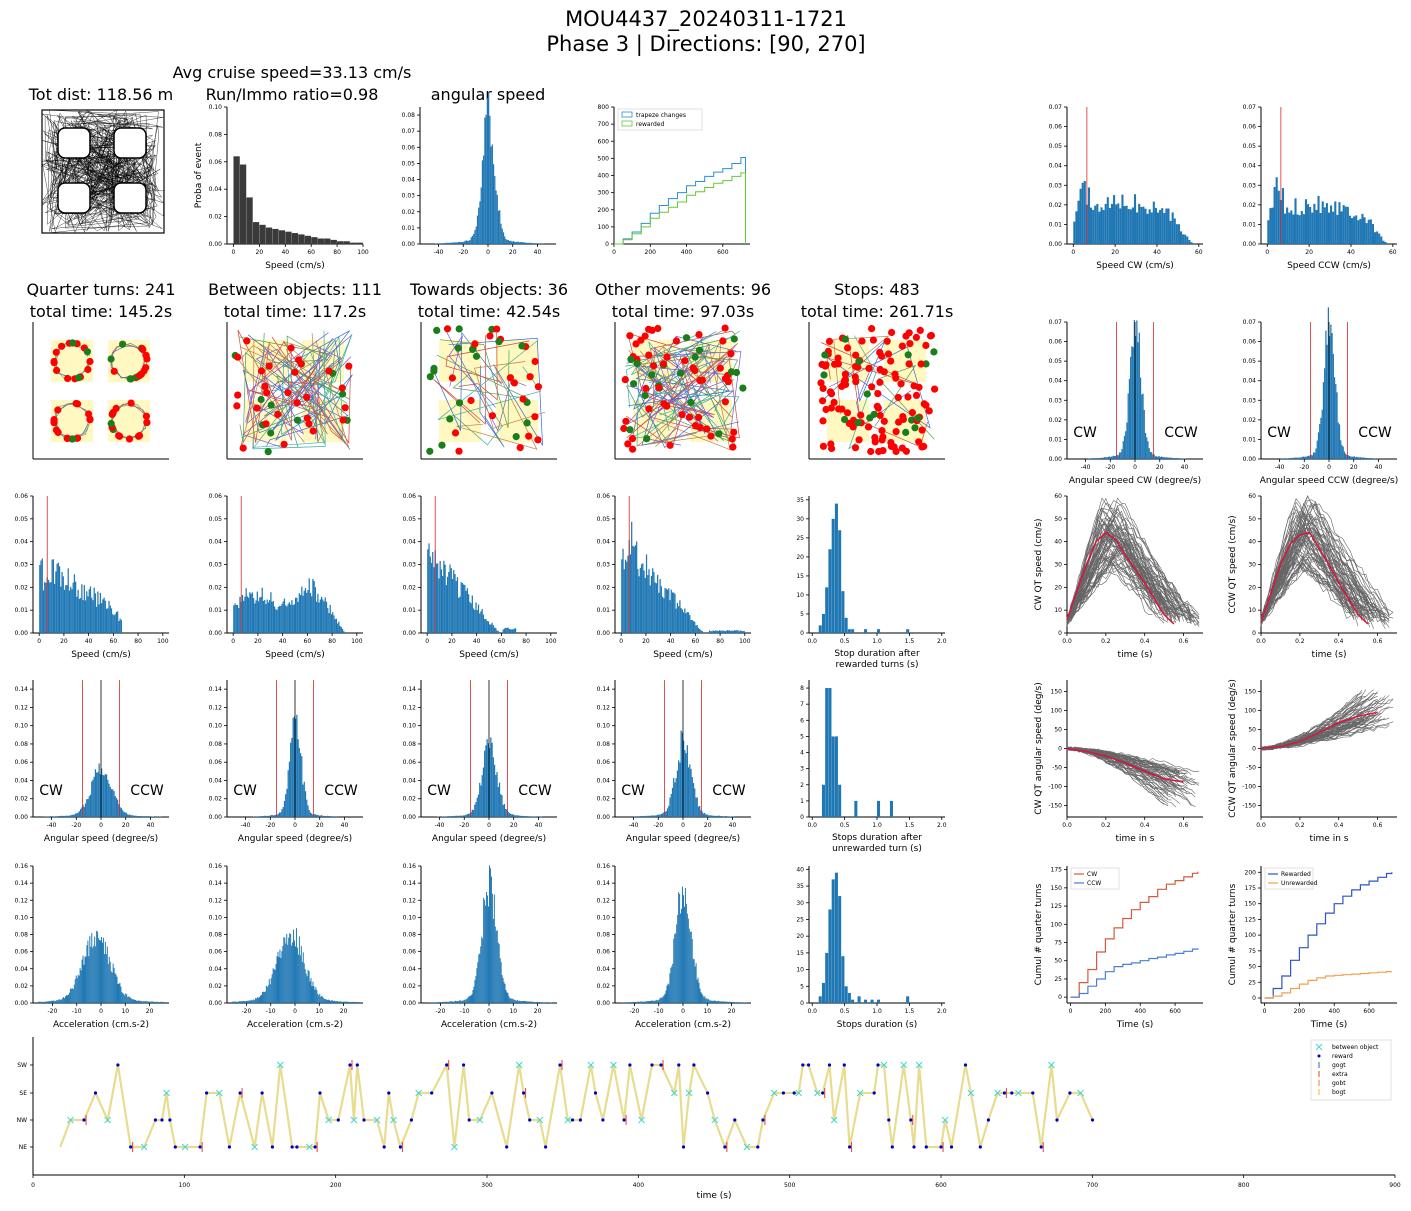 Image resolution: width=1411 pixels, height=1211 pixels. Describe the element at coordinates (1039, 565) in the screenshot. I see `y-axis-label: CW QT speed (cm/s)` at that location.